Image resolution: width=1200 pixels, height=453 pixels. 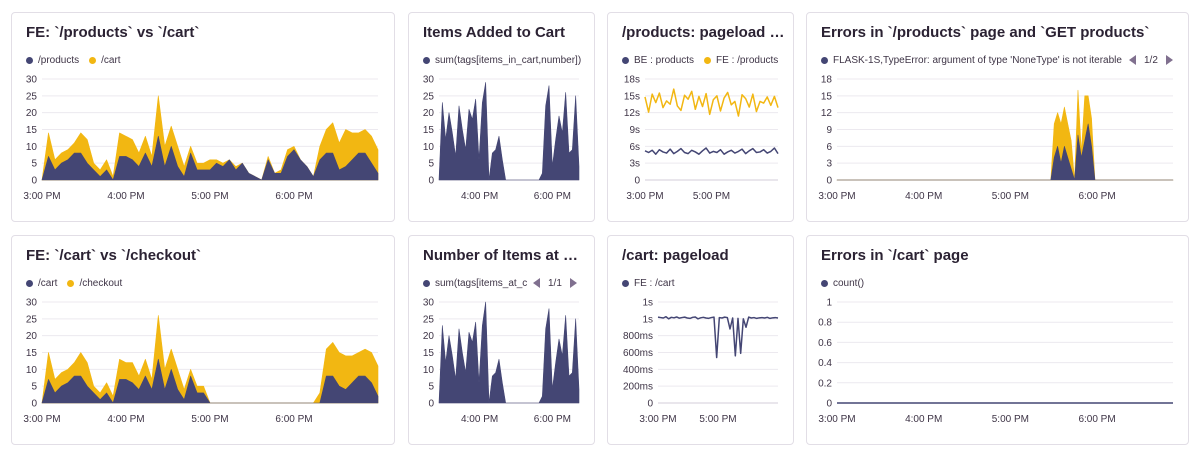 I want to click on legend-item: count(), so click(x=842, y=283).